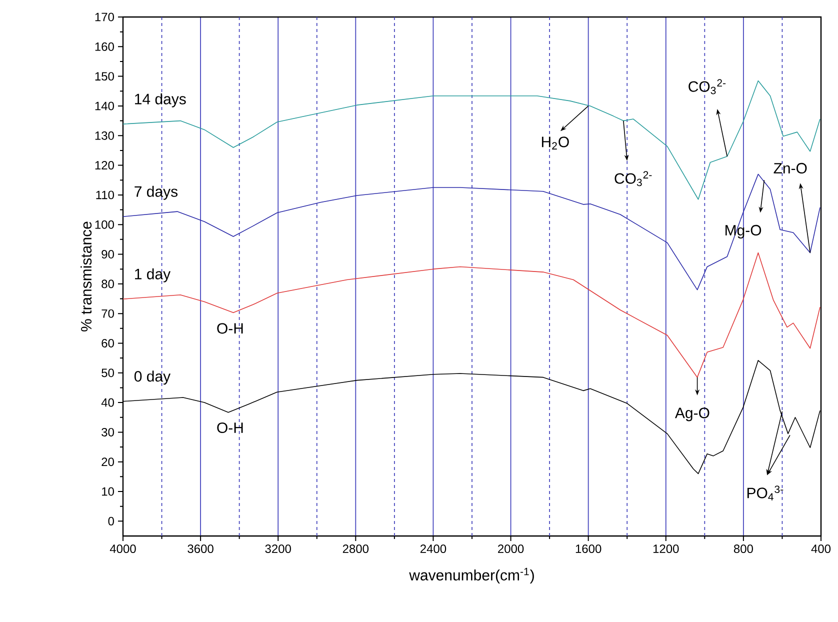 This screenshot has width=838, height=622. Describe the element at coordinates (790, 168) in the screenshot. I see `annotation: Zn-O` at that location.